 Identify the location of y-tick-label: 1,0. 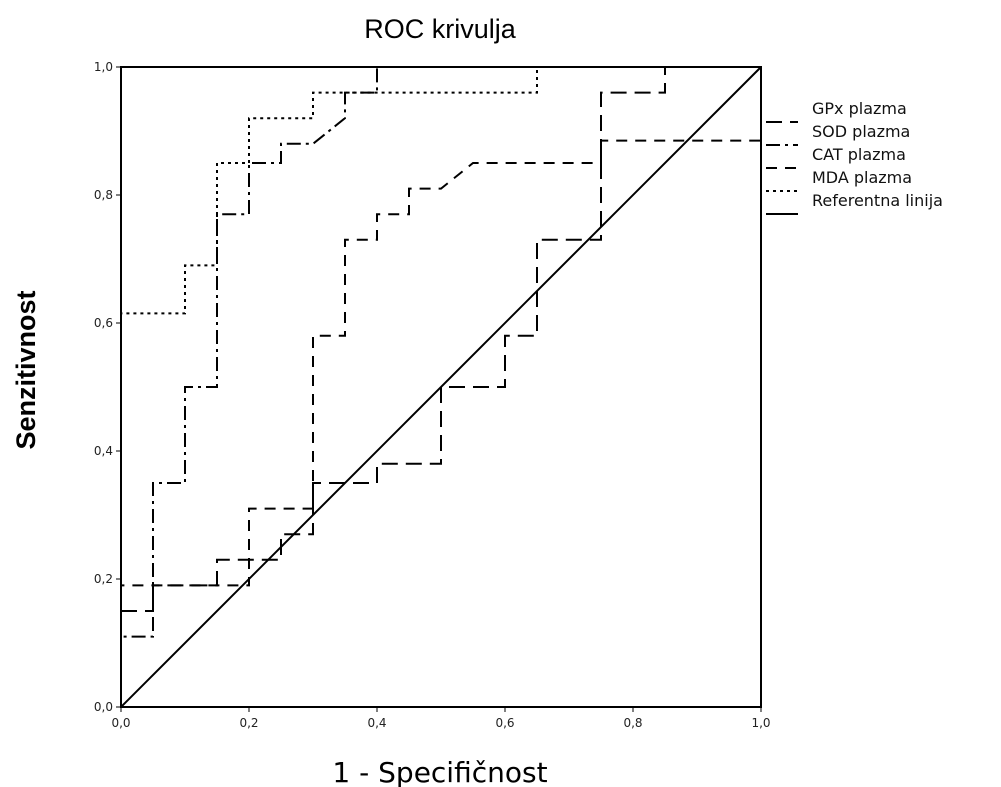
(103, 67).